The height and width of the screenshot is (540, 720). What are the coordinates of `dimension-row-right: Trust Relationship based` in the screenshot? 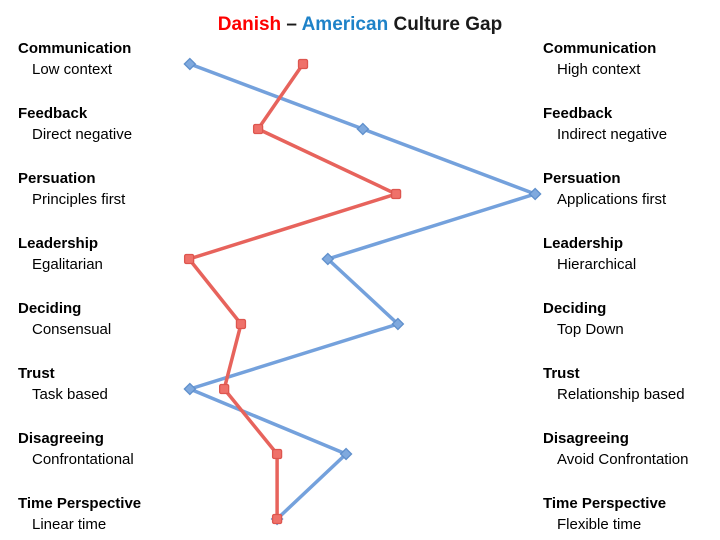 It's located at (630, 384).